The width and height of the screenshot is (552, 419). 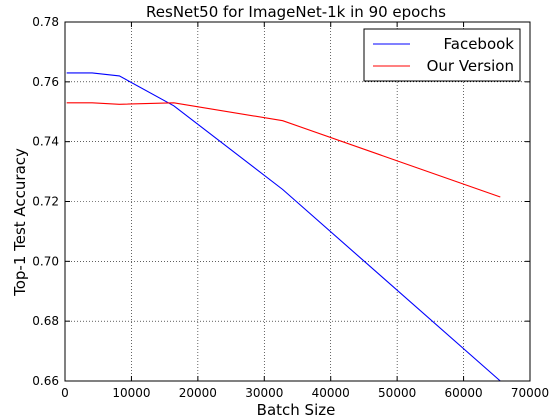 What do you see at coordinates (479, 44) in the screenshot?
I see `legend-label: Facebook` at bounding box center [479, 44].